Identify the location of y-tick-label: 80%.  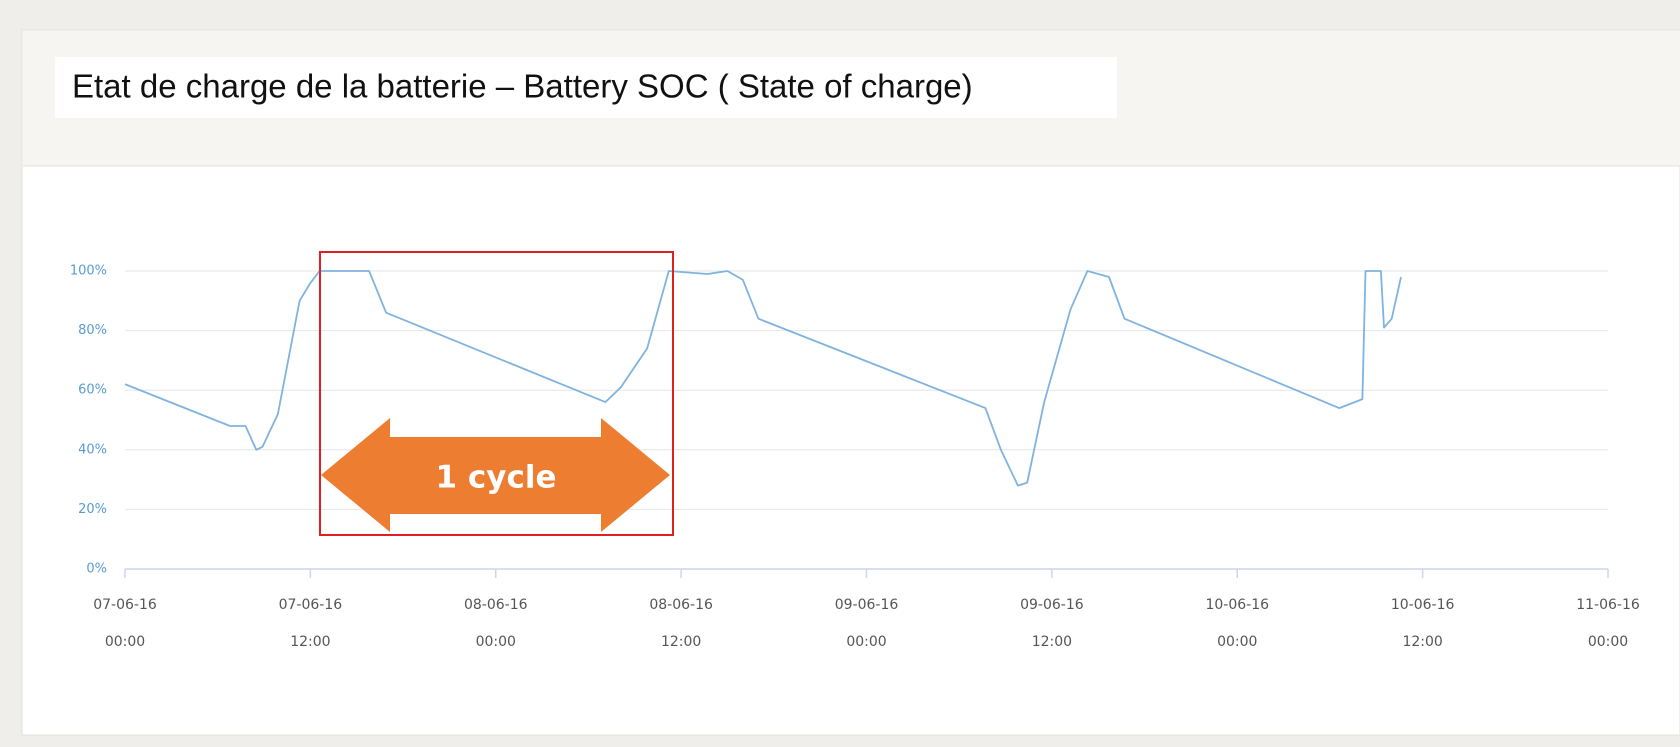
(92, 330).